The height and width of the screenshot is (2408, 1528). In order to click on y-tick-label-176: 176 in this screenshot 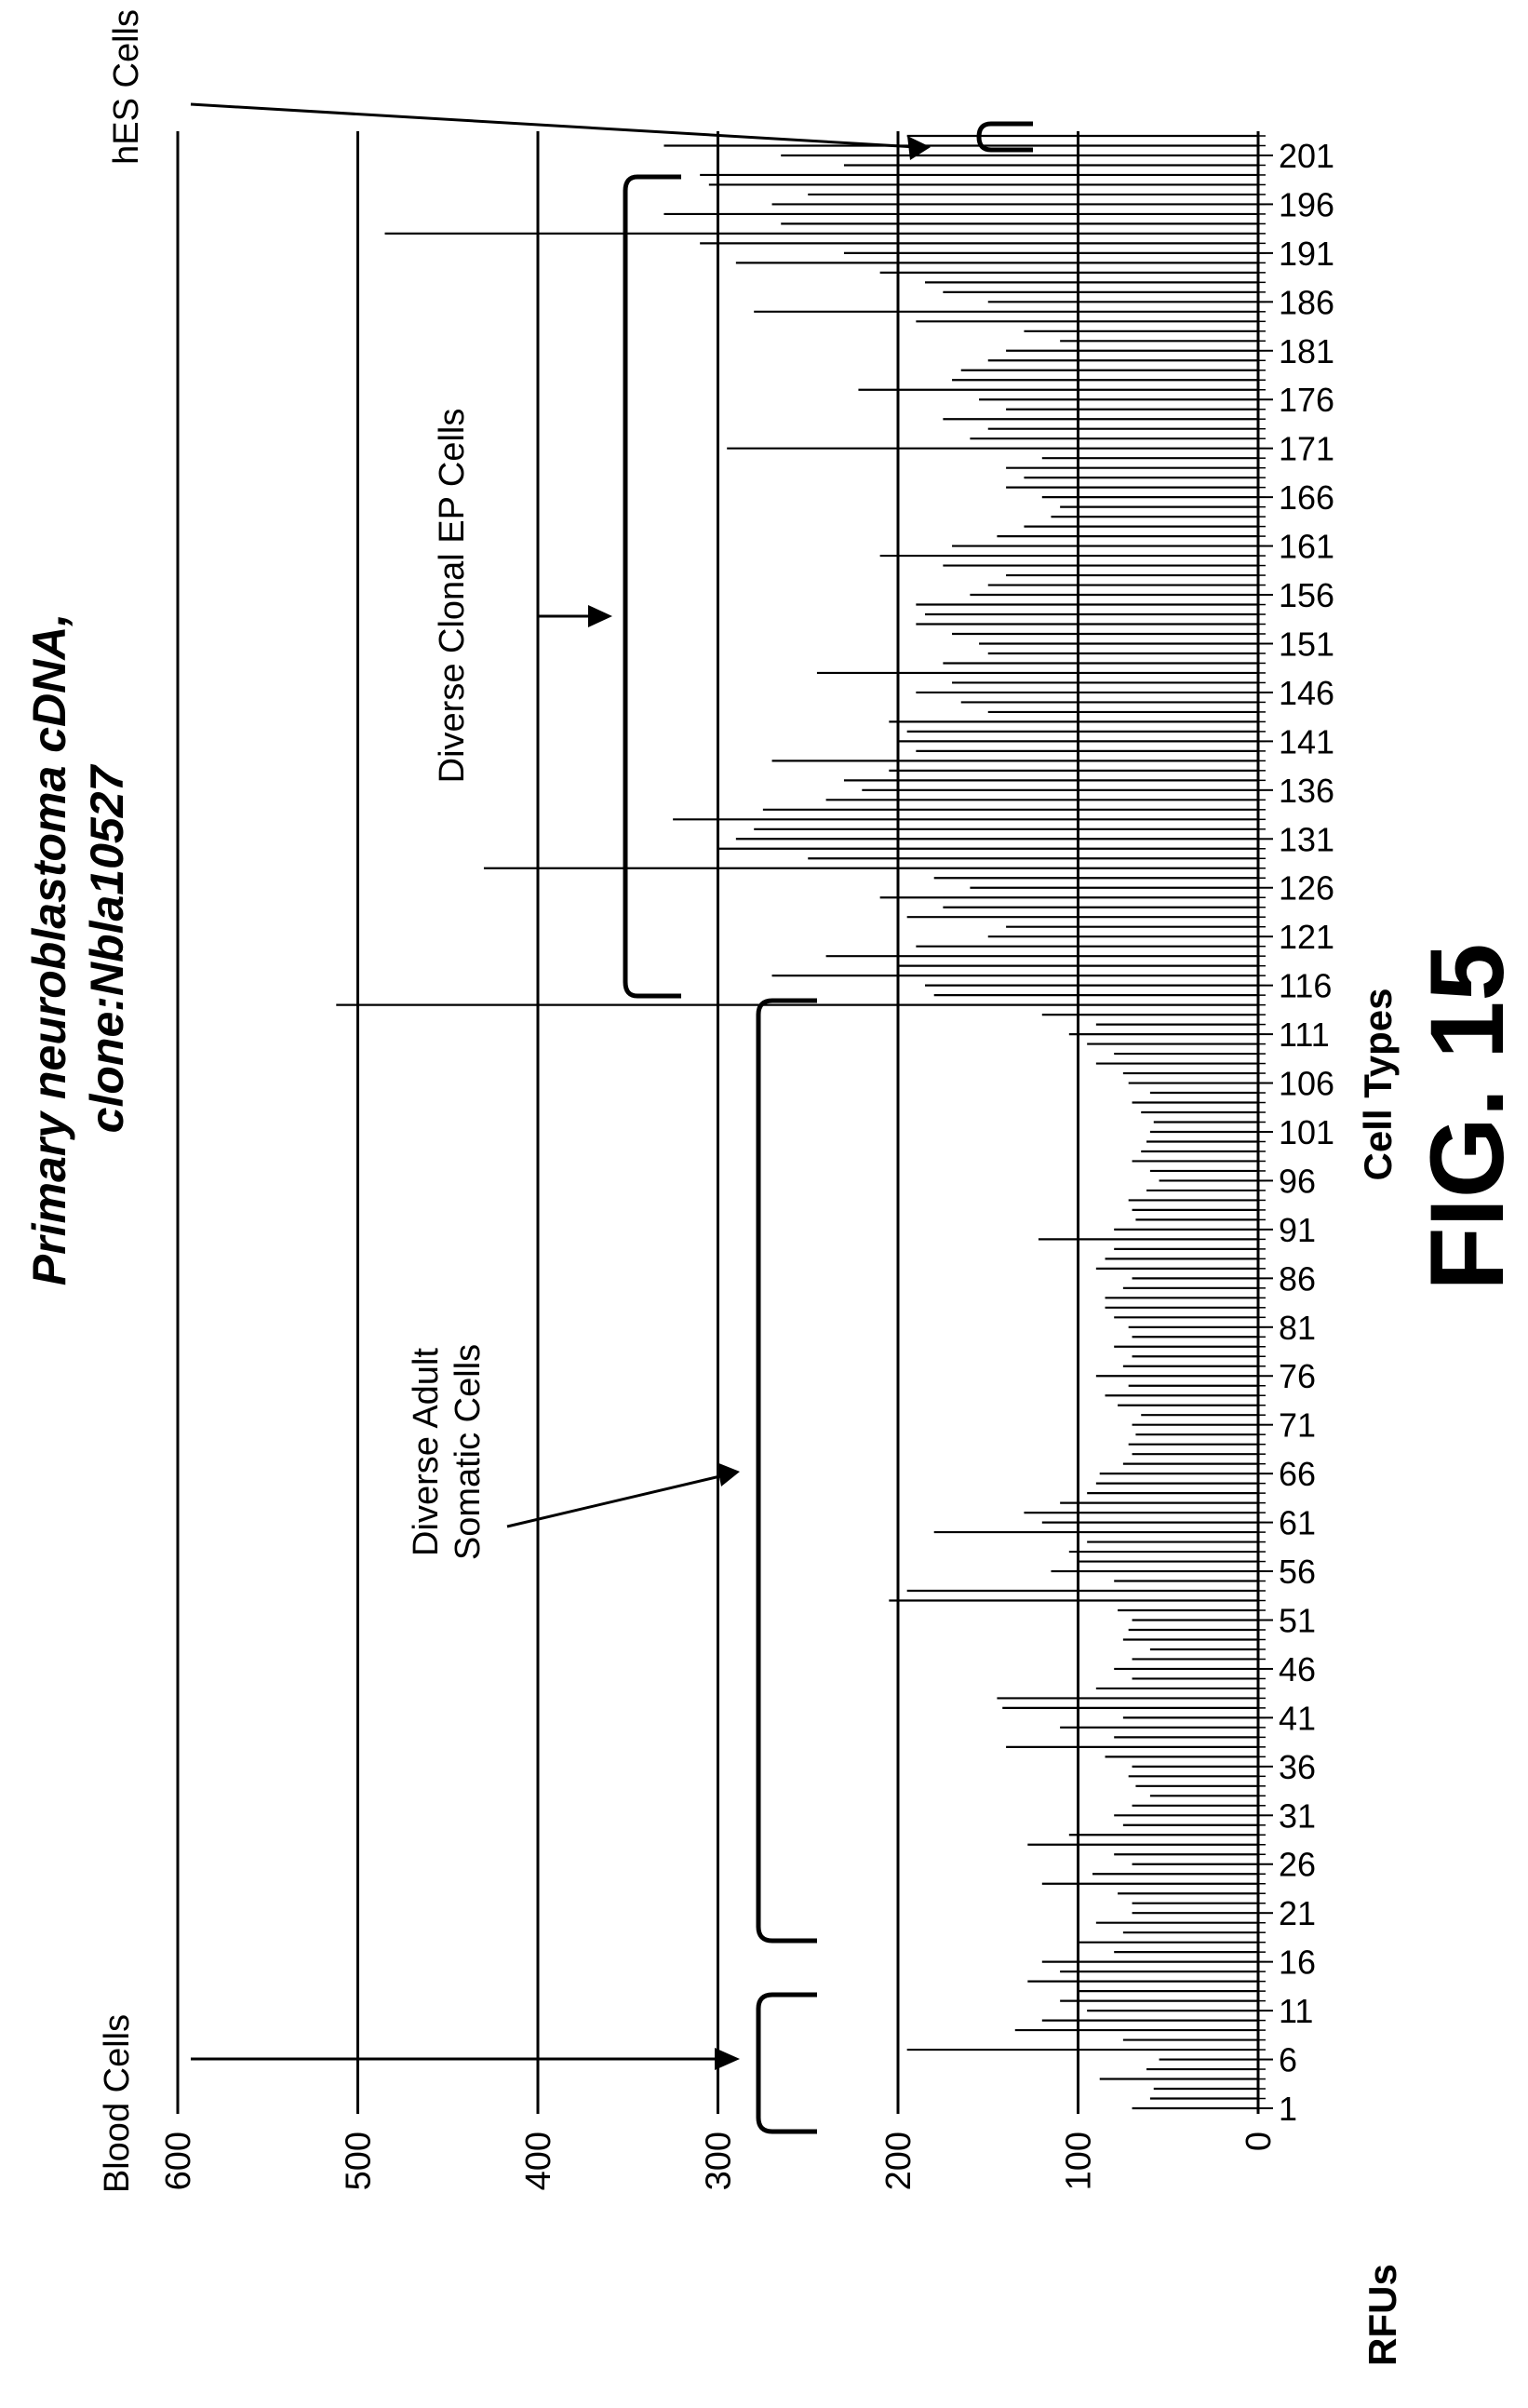, I will do `click(1306, 400)`.